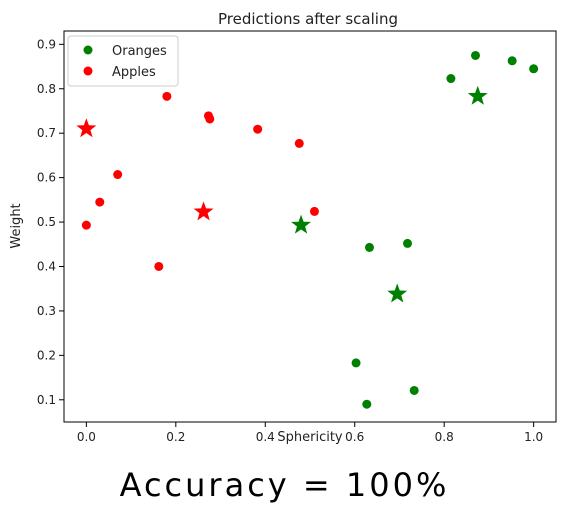 The width and height of the screenshot is (569, 524). Describe the element at coordinates (88, 50) in the screenshot. I see `legend-marker-oranges` at that location.